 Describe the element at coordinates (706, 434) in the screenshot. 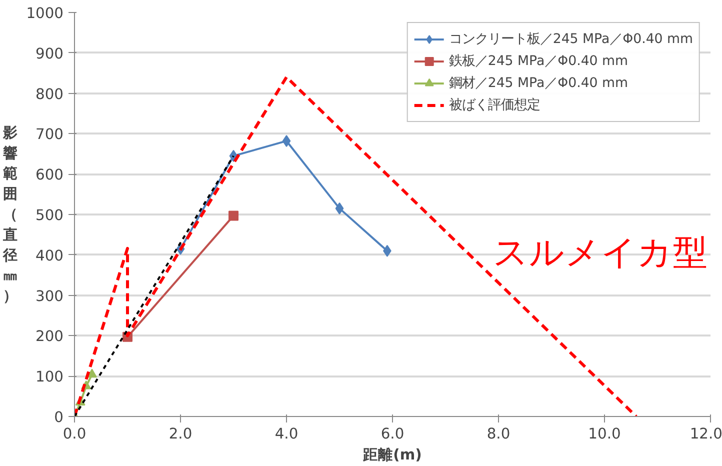

I see `x-tick-label: 12.0` at that location.